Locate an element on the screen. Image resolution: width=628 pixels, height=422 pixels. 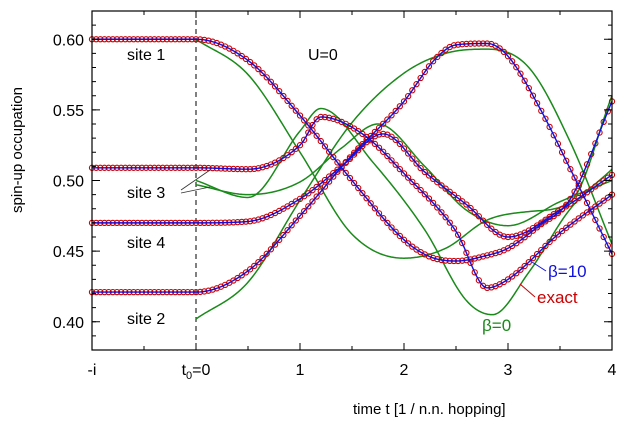
legend-exact: exact is located at coordinates (557, 297).